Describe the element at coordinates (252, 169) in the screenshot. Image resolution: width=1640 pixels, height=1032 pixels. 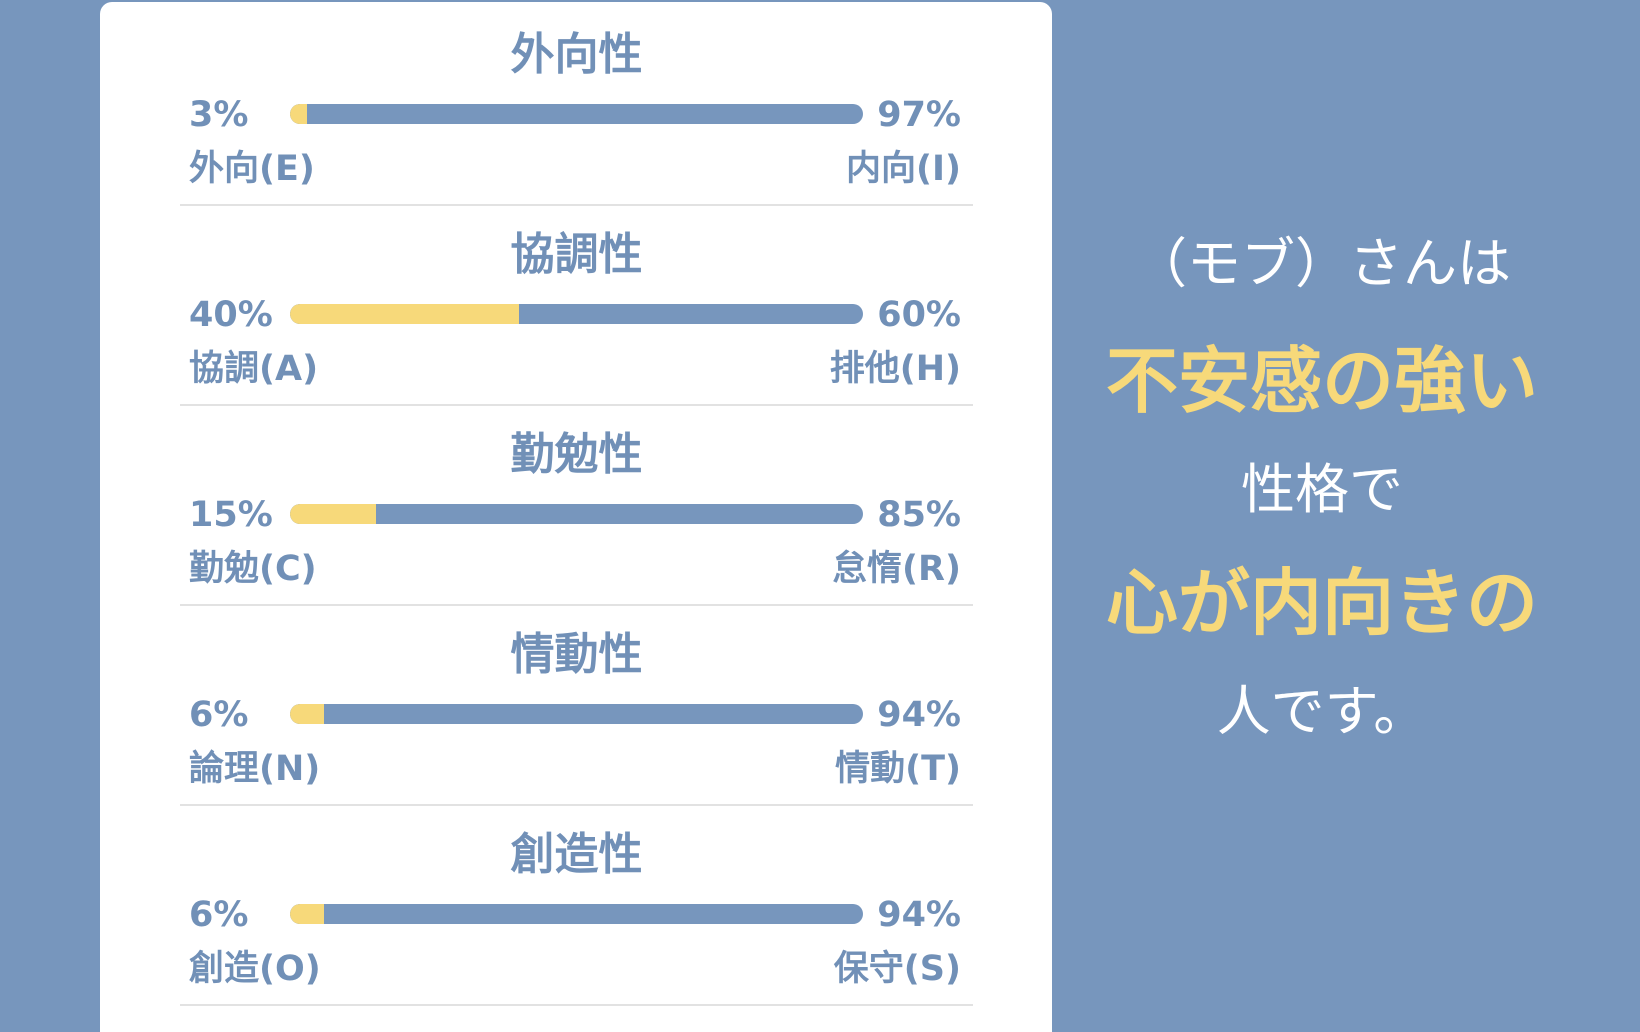
I see `trait-left-label: 外向(E)` at that location.